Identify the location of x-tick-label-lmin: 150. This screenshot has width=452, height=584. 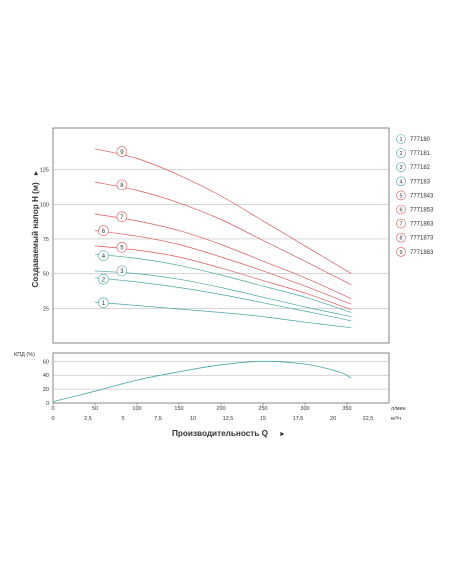
(178, 409).